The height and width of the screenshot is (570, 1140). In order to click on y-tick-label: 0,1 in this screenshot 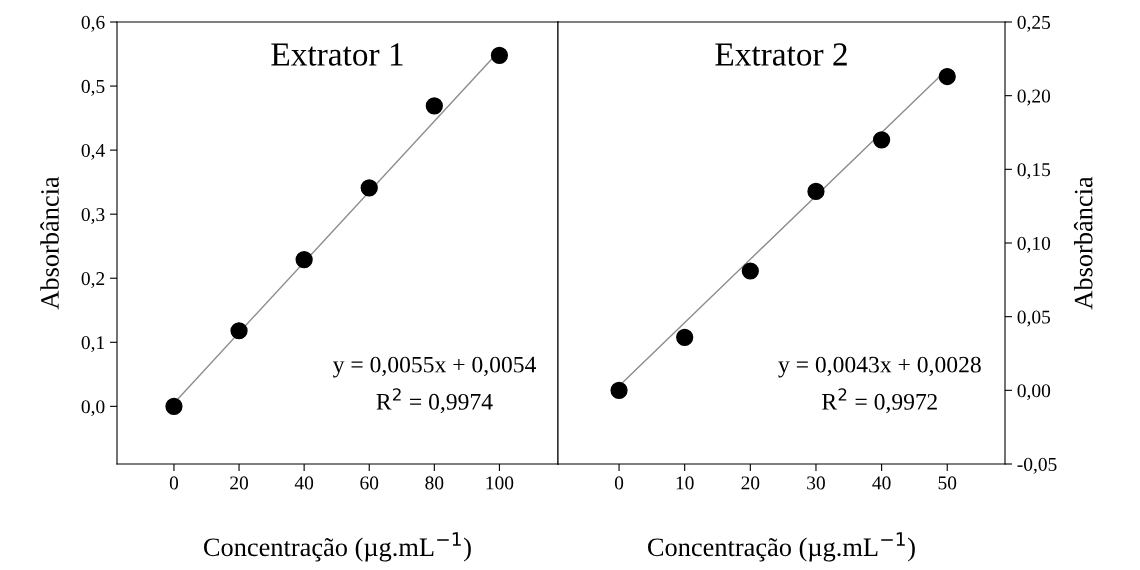, I will do `click(93, 344)`.